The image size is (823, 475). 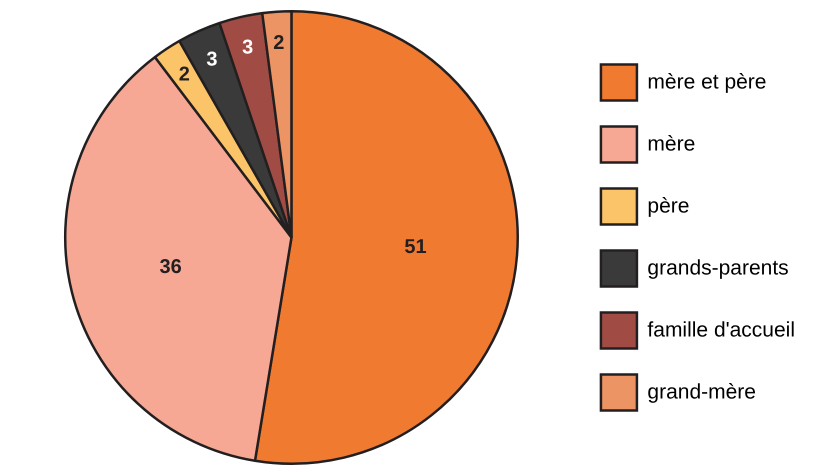 What do you see at coordinates (415, 247) in the screenshot?
I see `data-label: 51` at bounding box center [415, 247].